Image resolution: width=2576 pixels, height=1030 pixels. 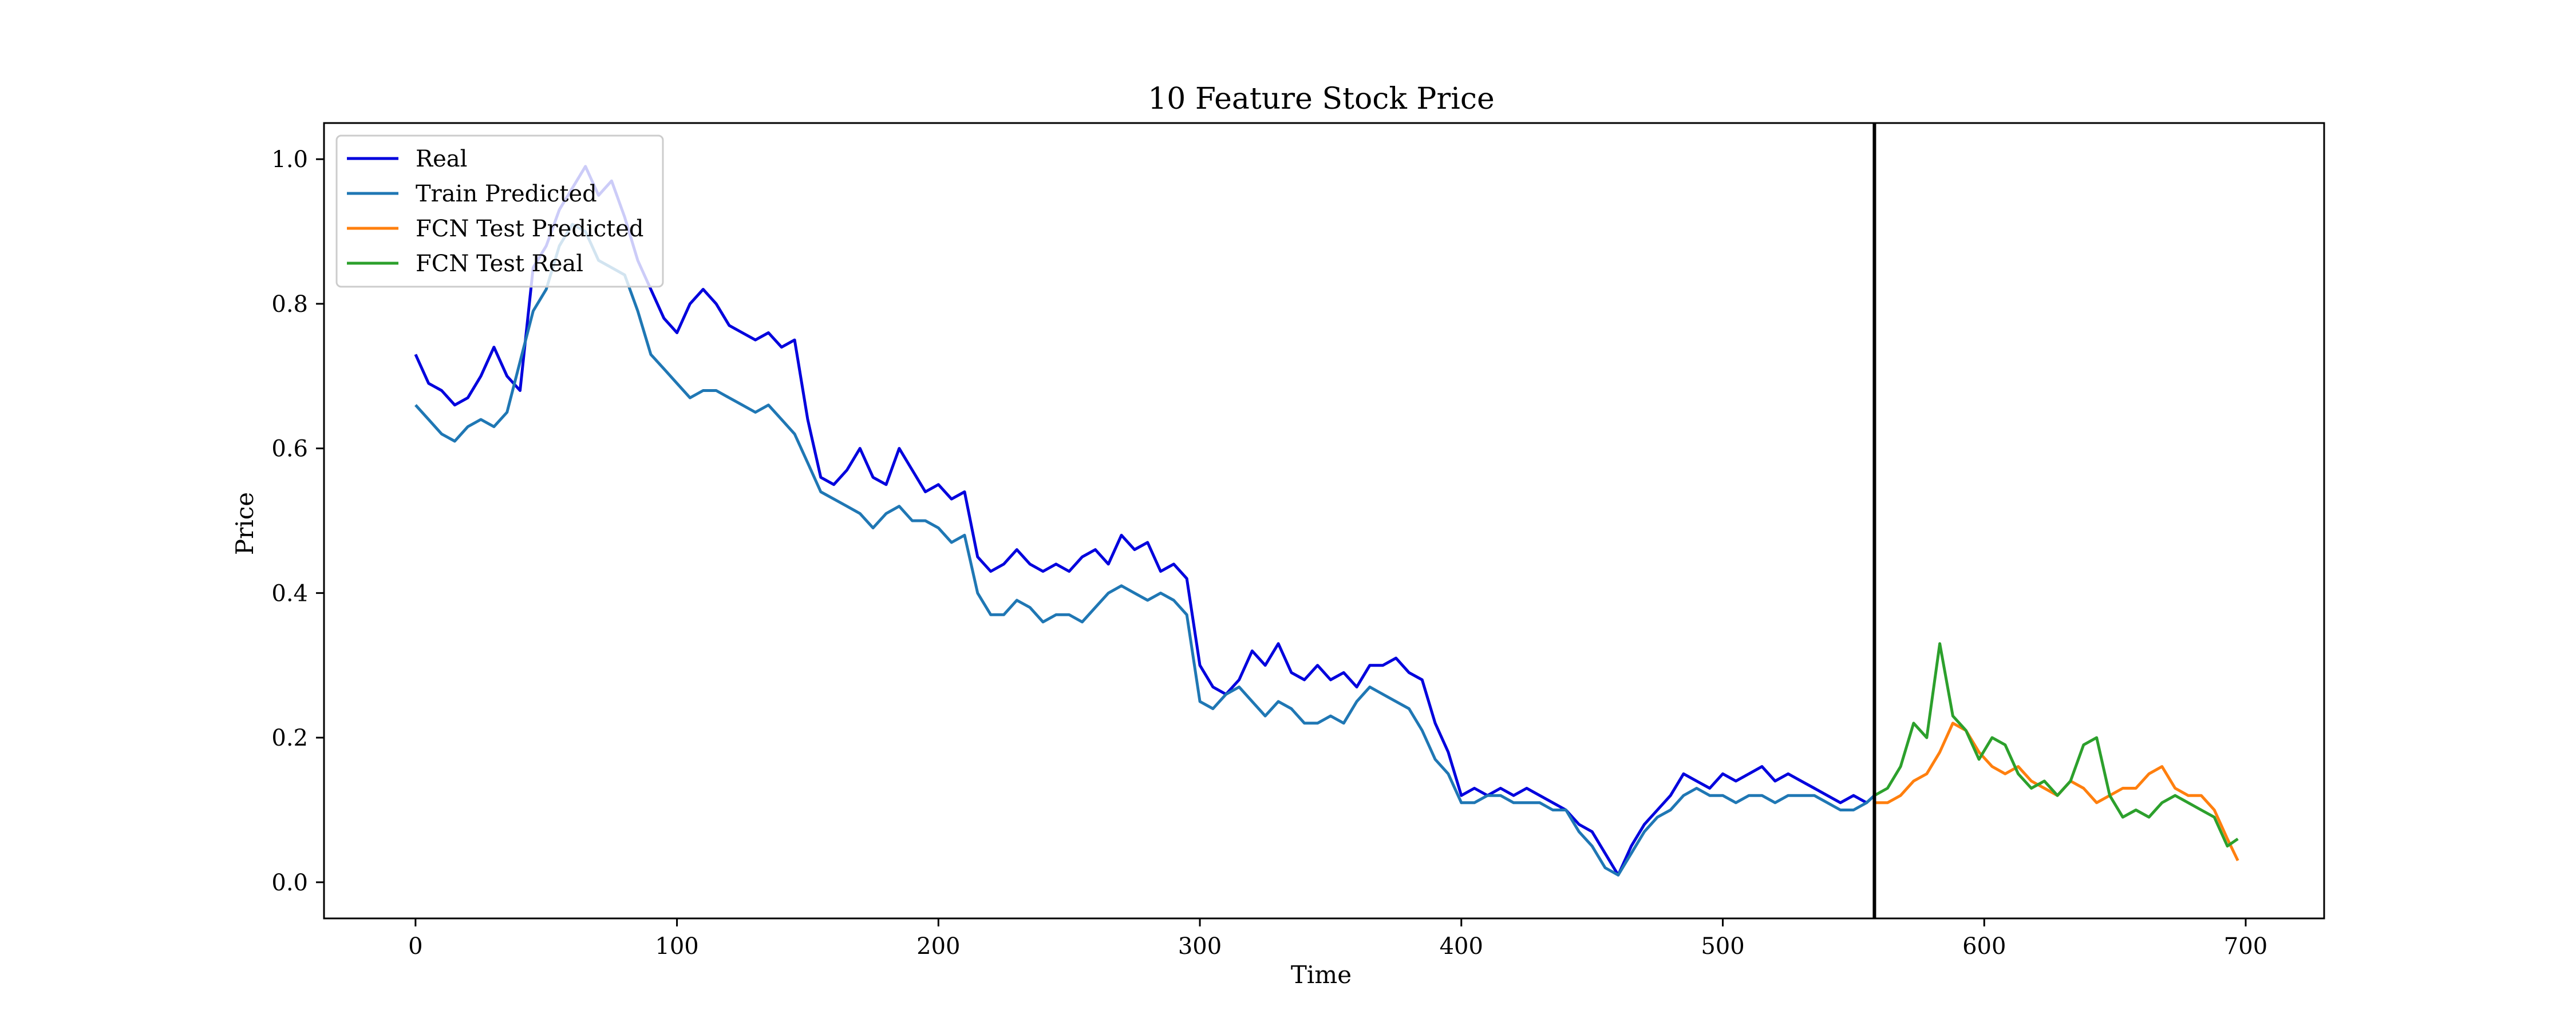 I want to click on x-tick-label: 500, so click(x=1722, y=946).